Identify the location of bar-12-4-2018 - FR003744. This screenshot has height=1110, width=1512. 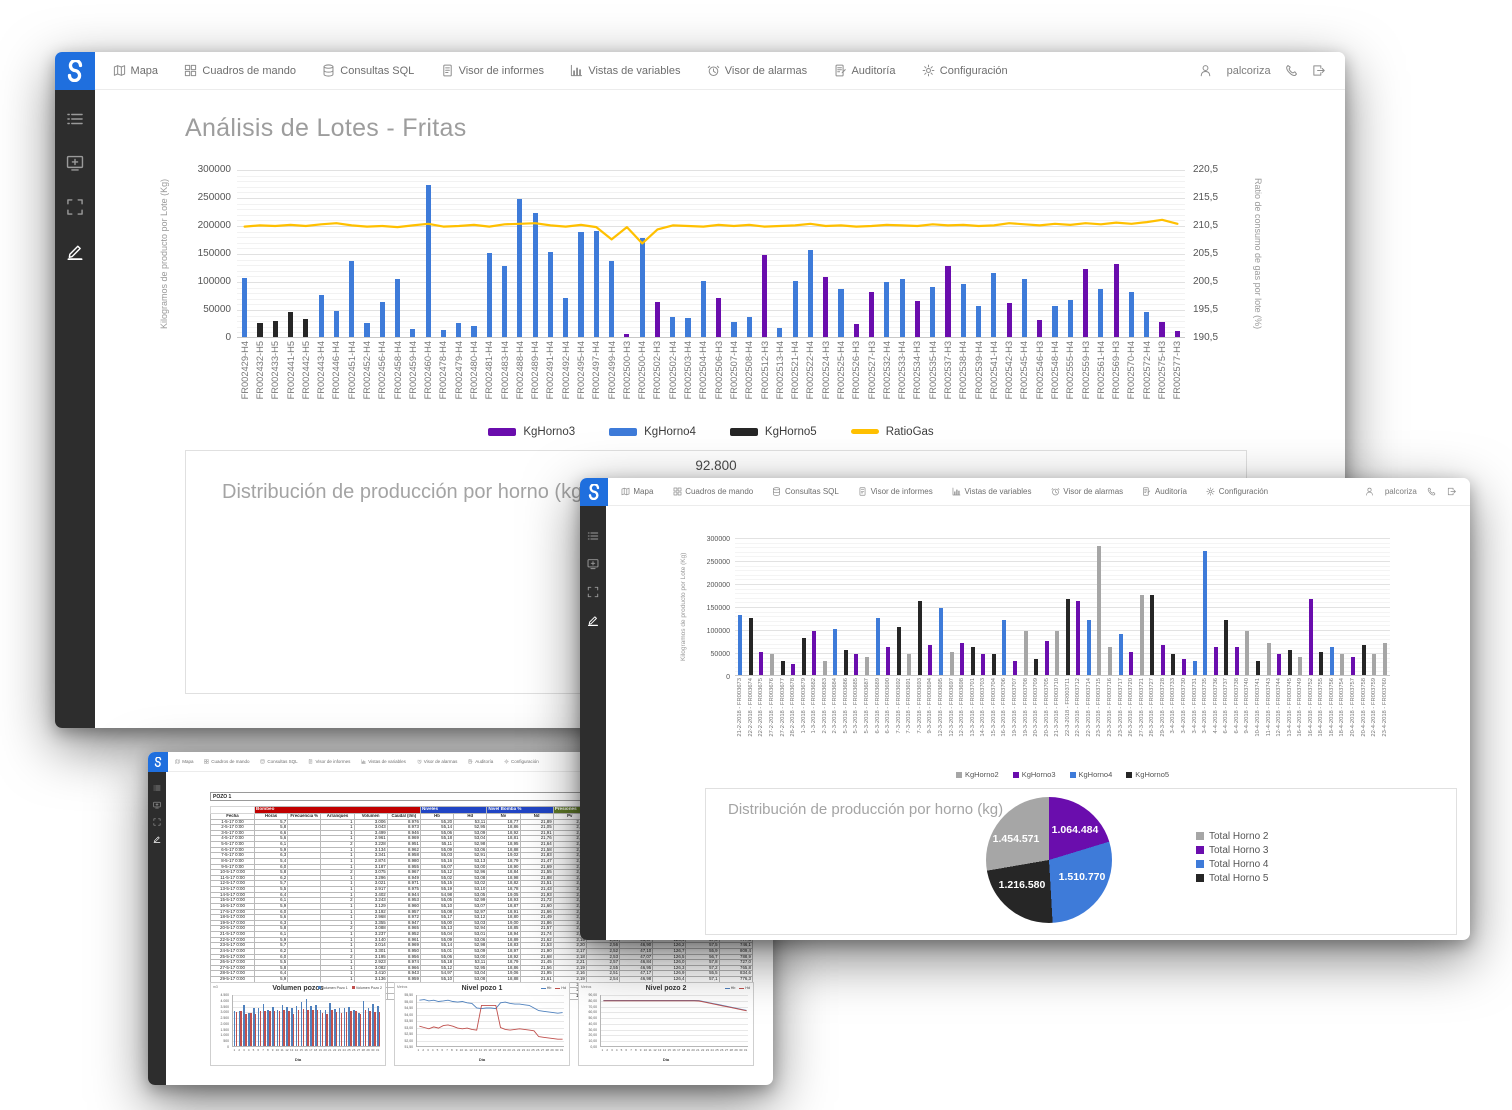
(1279, 664).